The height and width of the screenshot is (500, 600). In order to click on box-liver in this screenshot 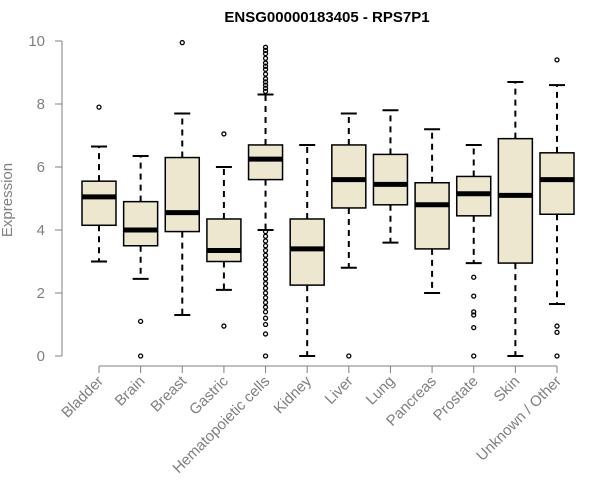, I will do `click(349, 235)`.